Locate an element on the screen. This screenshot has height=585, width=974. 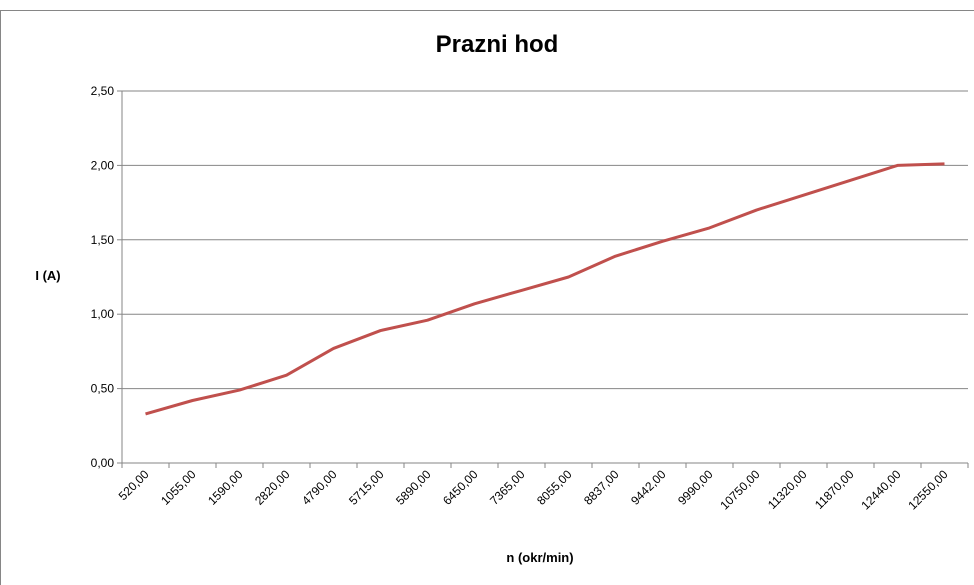
y-axis-label: I (A) is located at coordinates (47, 275).